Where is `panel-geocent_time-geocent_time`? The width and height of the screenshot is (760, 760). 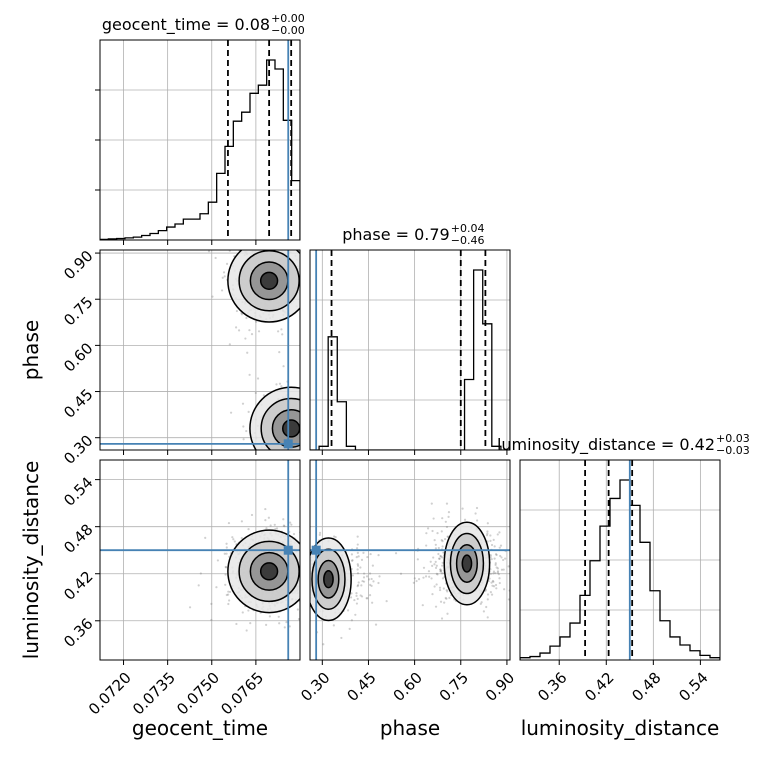 panel-geocent_time-geocent_time is located at coordinates (200, 140).